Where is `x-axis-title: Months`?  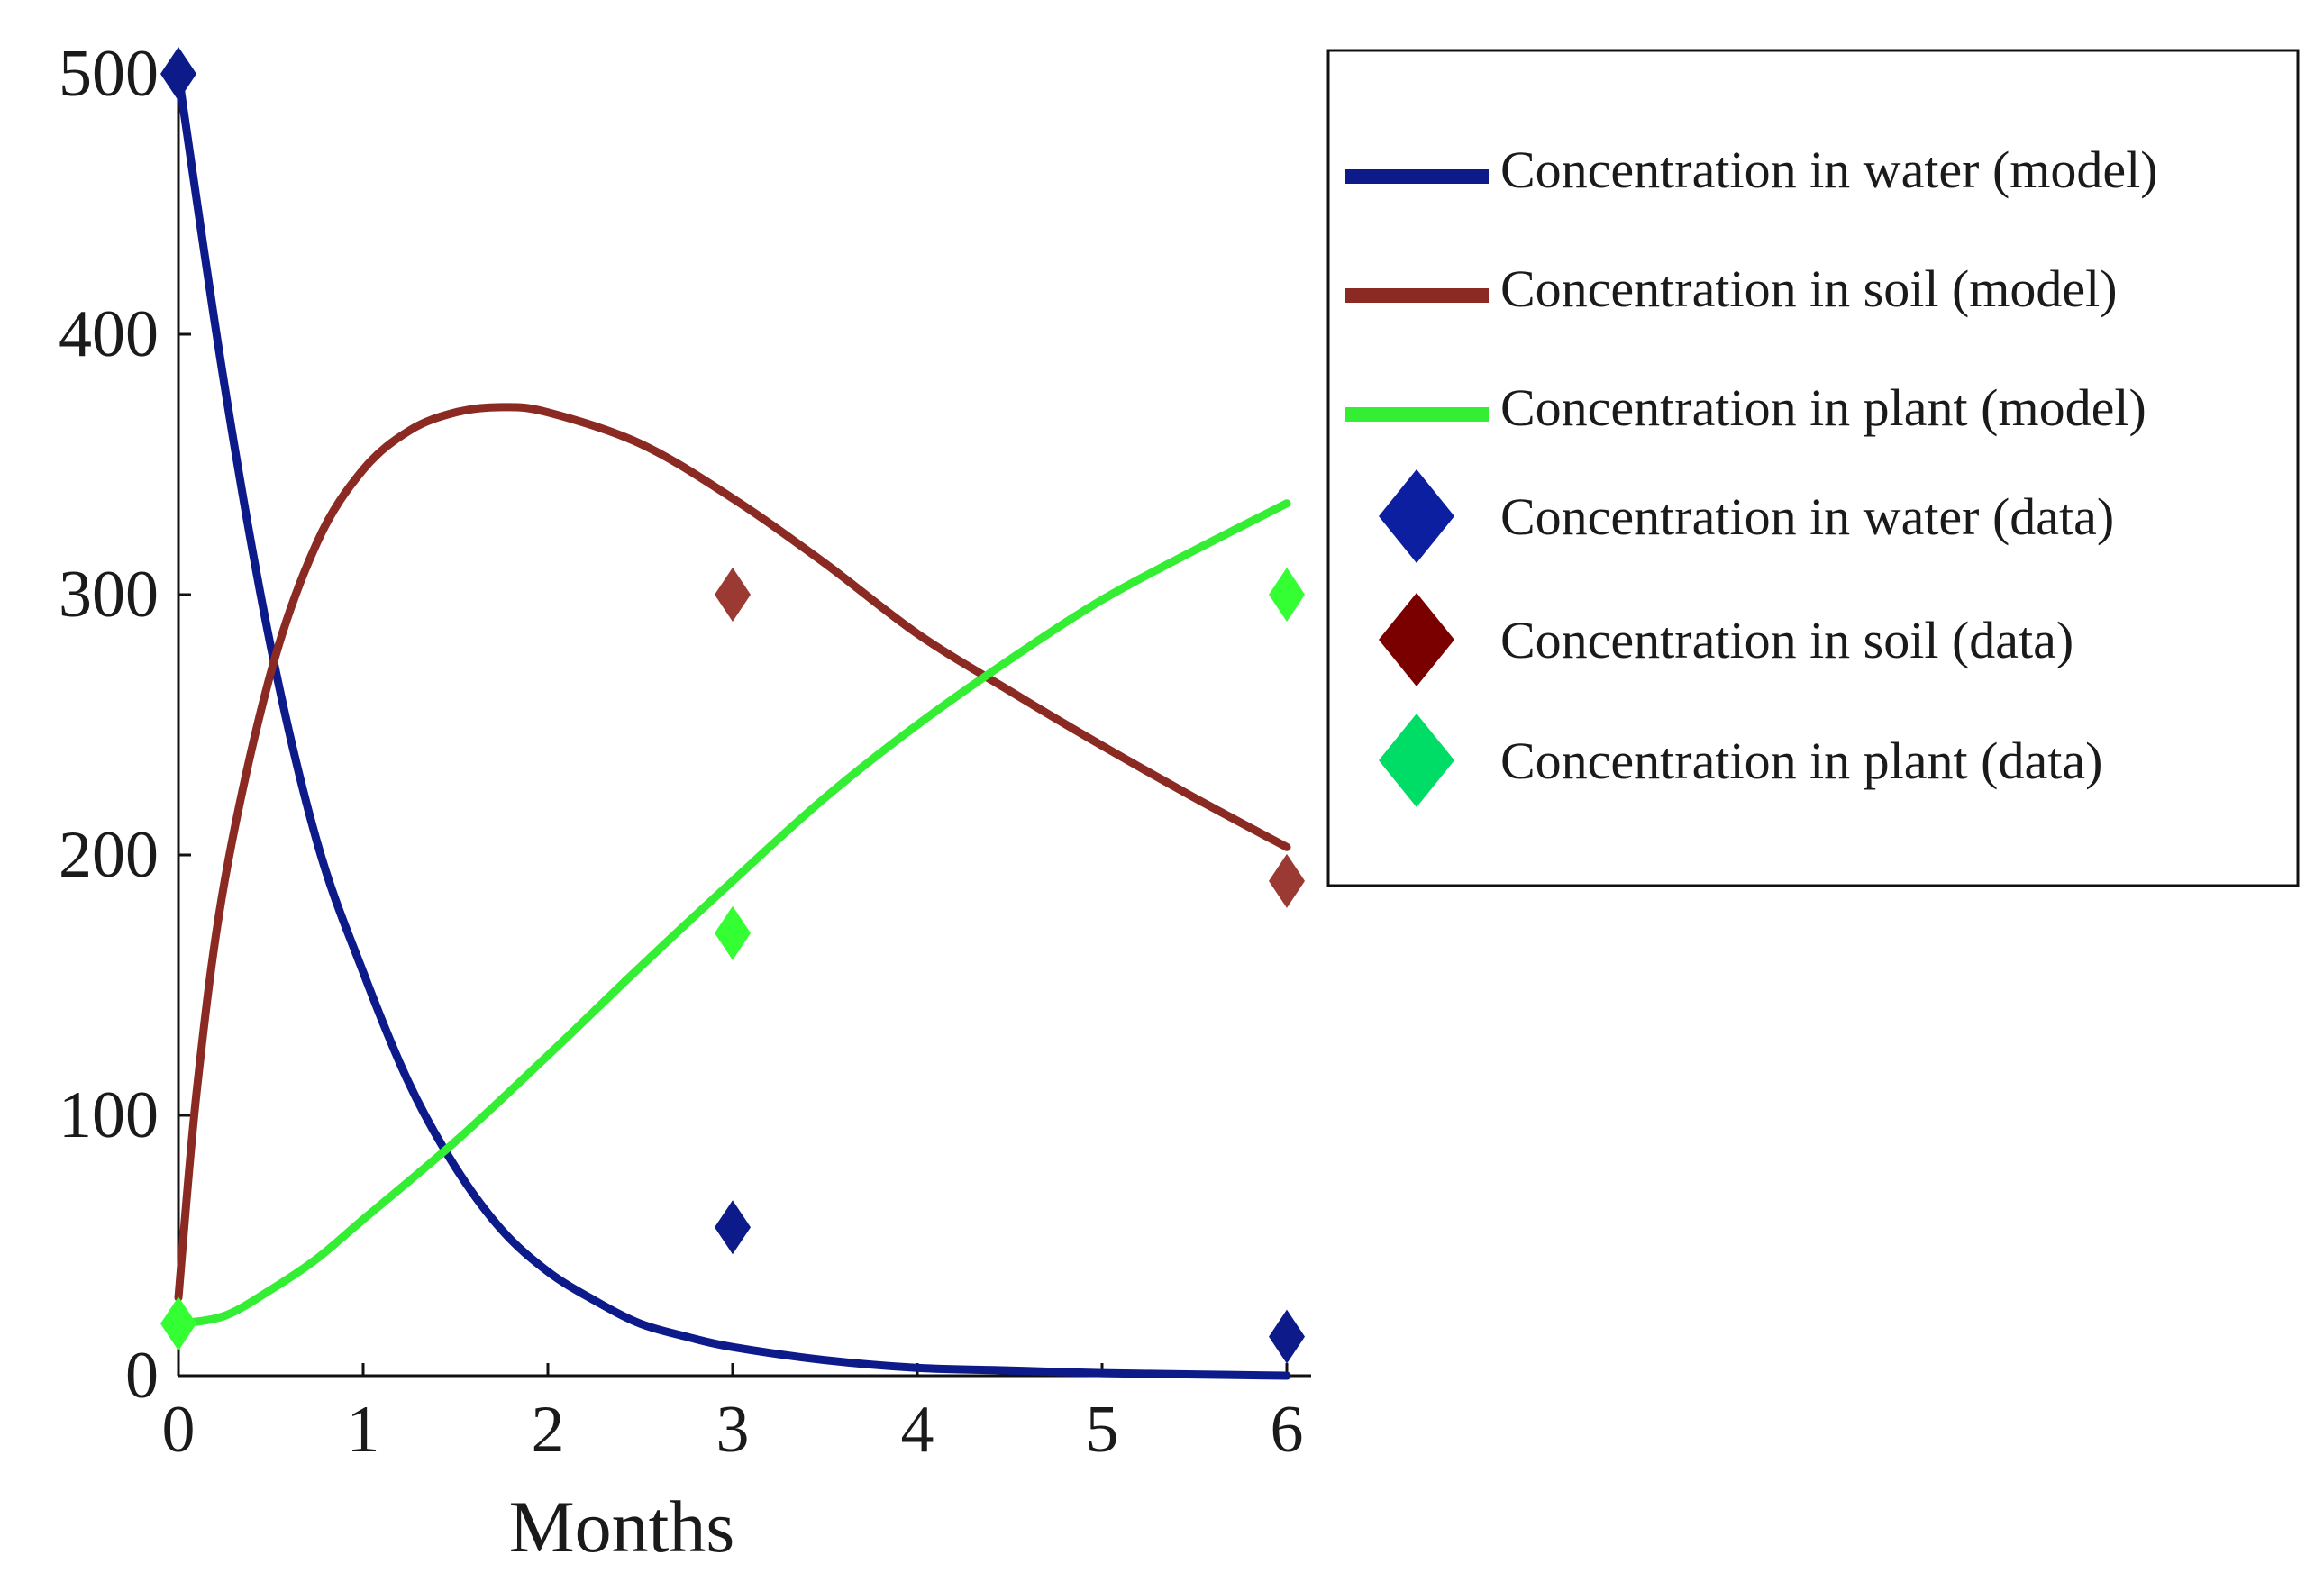
x-axis-title: Months is located at coordinates (622, 1527).